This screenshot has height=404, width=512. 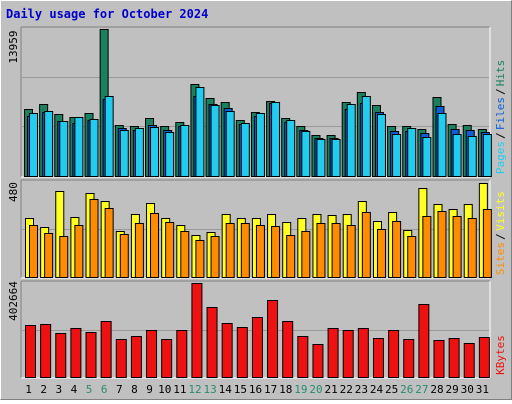 What do you see at coordinates (331, 389) in the screenshot?
I see `day-label: 21` at bounding box center [331, 389].